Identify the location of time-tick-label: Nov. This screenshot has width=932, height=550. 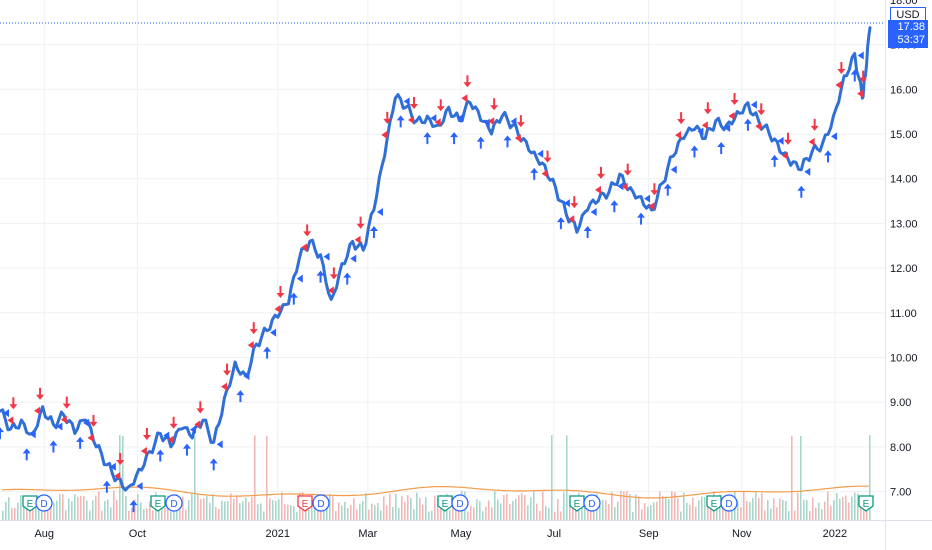
(742, 534).